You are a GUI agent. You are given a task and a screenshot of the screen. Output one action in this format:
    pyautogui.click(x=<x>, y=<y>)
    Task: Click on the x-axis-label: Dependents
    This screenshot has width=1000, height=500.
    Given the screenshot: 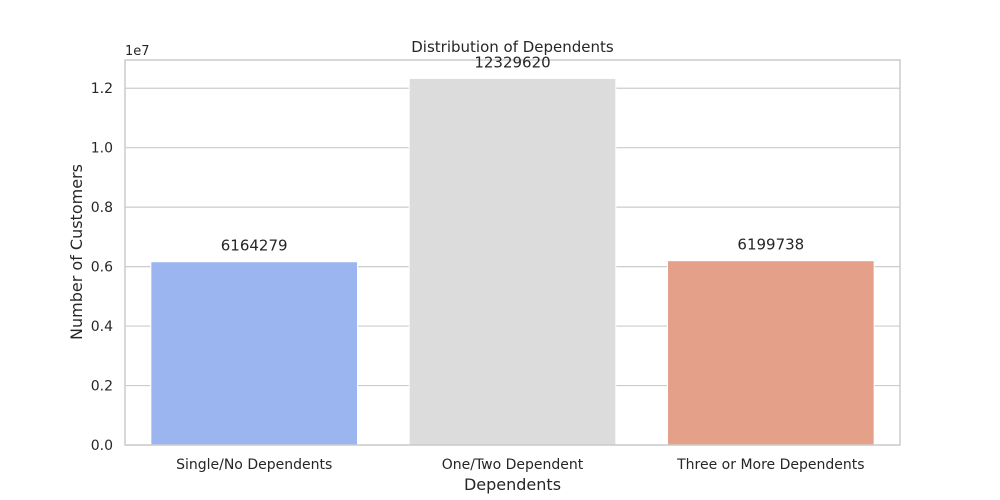 What is the action you would take?
    pyautogui.click(x=512, y=484)
    